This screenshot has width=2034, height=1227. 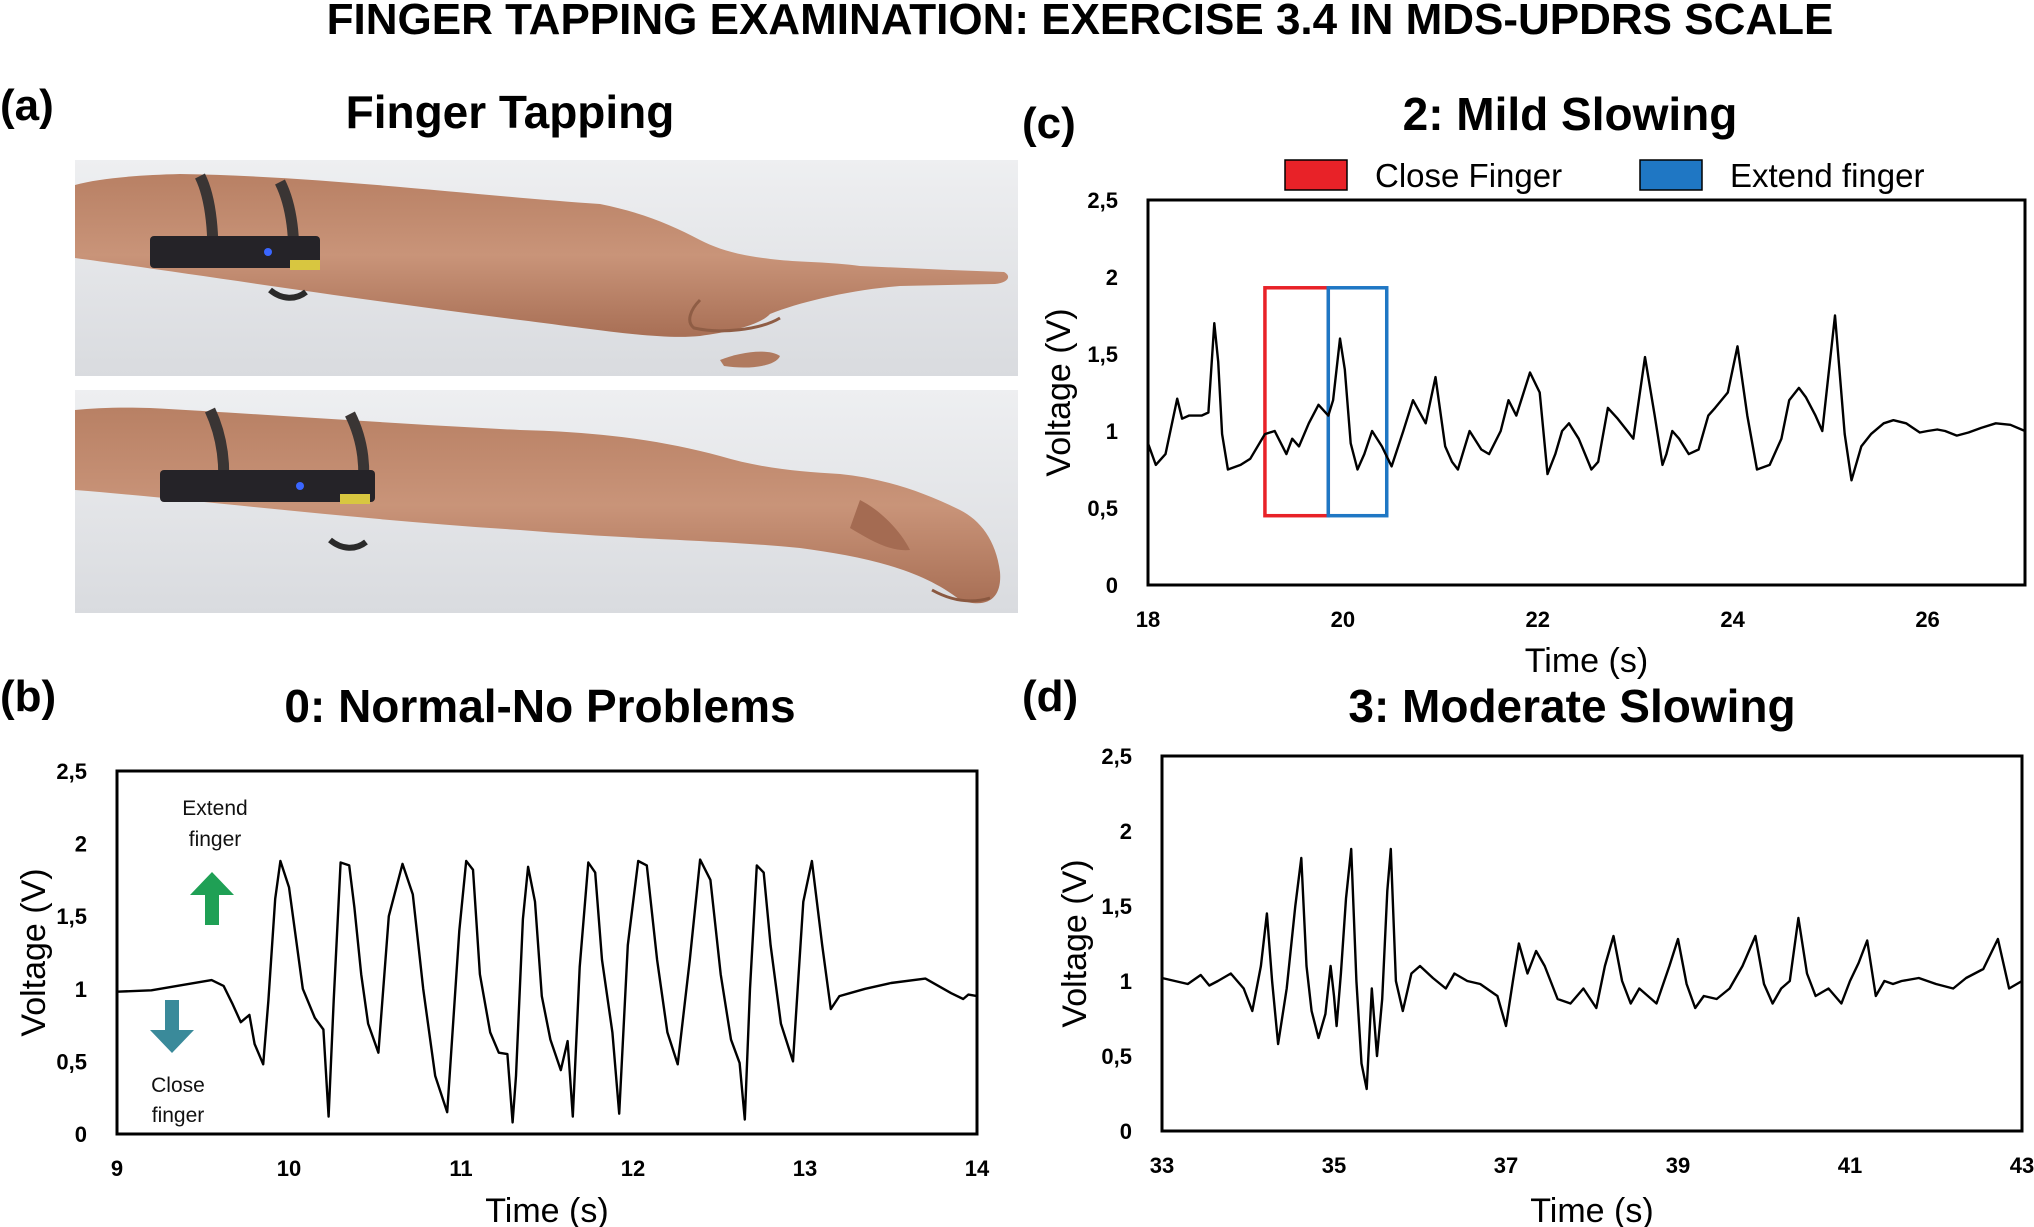 I want to click on x-tick-label: 13, so click(x=805, y=1168).